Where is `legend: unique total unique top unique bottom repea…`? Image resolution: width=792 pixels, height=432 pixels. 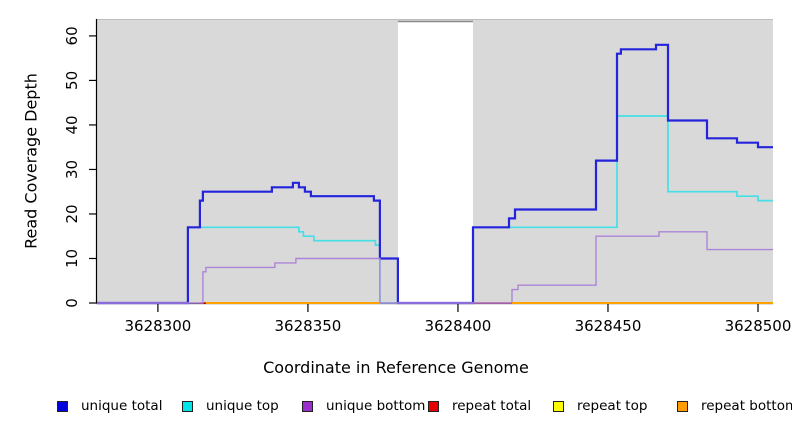 legend: unique total unique top unique bottom repea… is located at coordinates (396, 408).